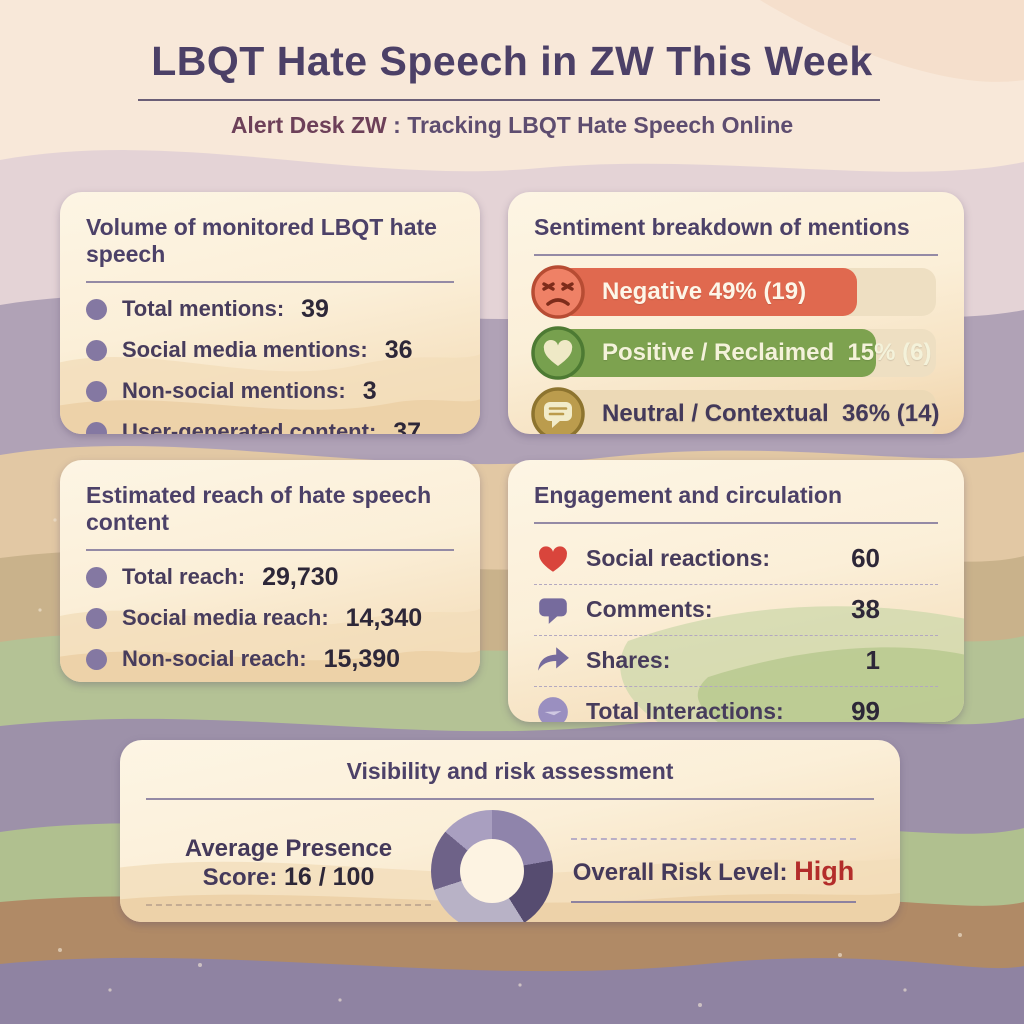 This screenshot has width=1024, height=1024. Describe the element at coordinates (398, 349) in the screenshot. I see `stat-value: 36` at that location.